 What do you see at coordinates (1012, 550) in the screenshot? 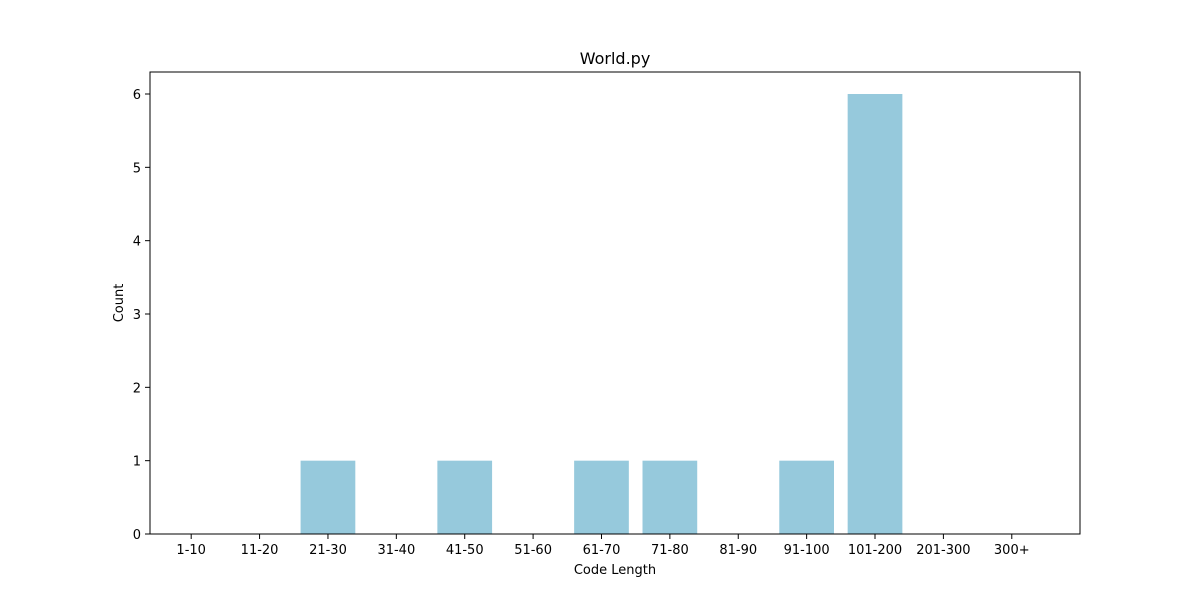
I see `x-tick-label: 300+` at bounding box center [1012, 550].